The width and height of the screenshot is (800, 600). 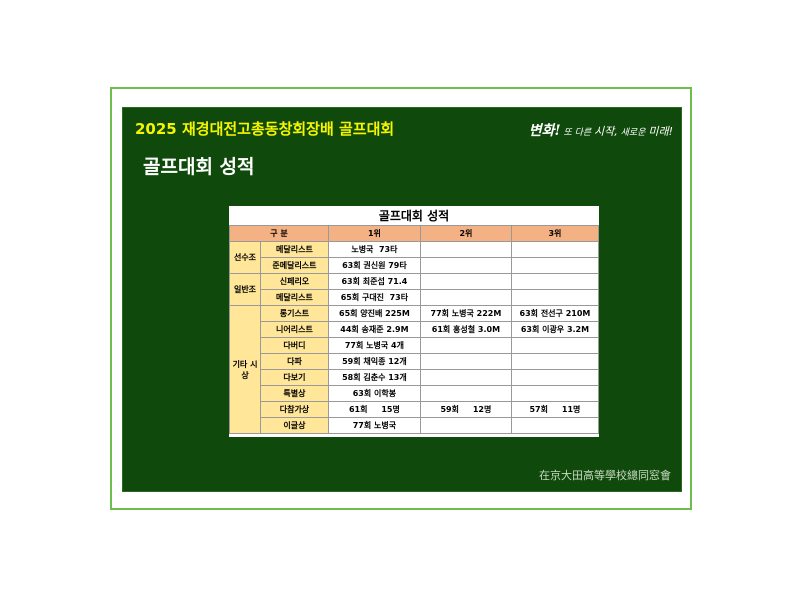 I want to click on table-row: 다보기 58회 김춘수 13개, so click(x=415, y=377).